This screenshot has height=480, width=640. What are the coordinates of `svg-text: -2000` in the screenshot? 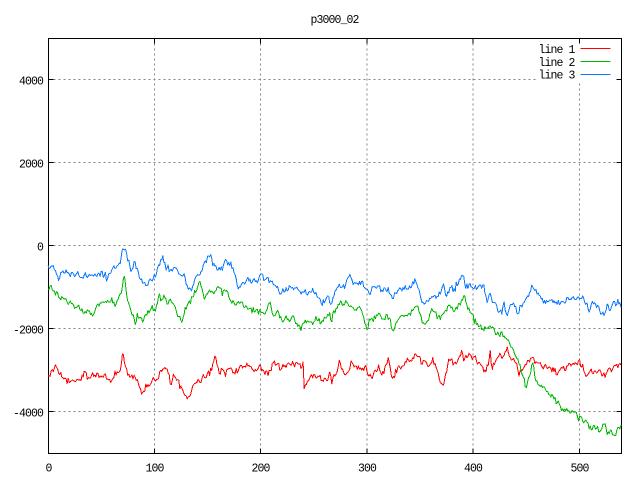 It's located at (28, 331).